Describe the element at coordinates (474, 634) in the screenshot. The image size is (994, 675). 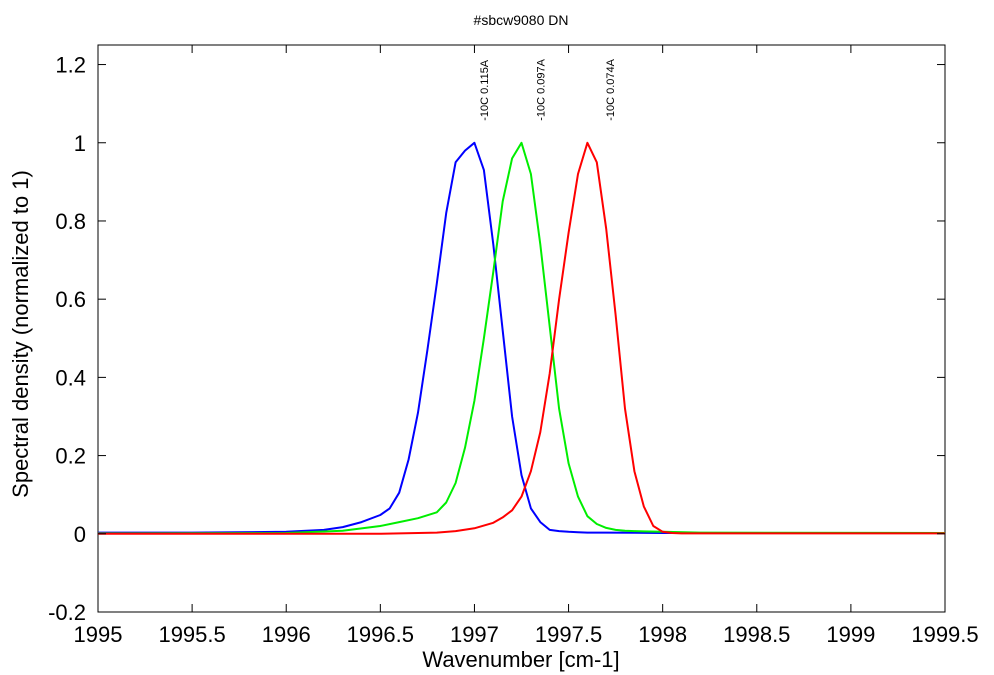
I see `x-tick-label: 1997` at that location.